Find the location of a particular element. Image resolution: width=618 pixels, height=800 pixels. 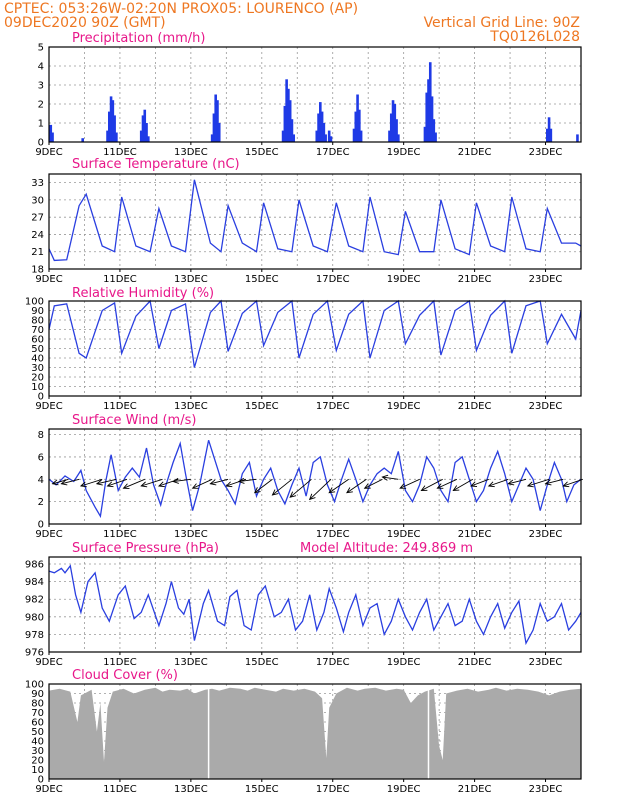

y-tick-label: 21 is located at coordinates (37, 252).